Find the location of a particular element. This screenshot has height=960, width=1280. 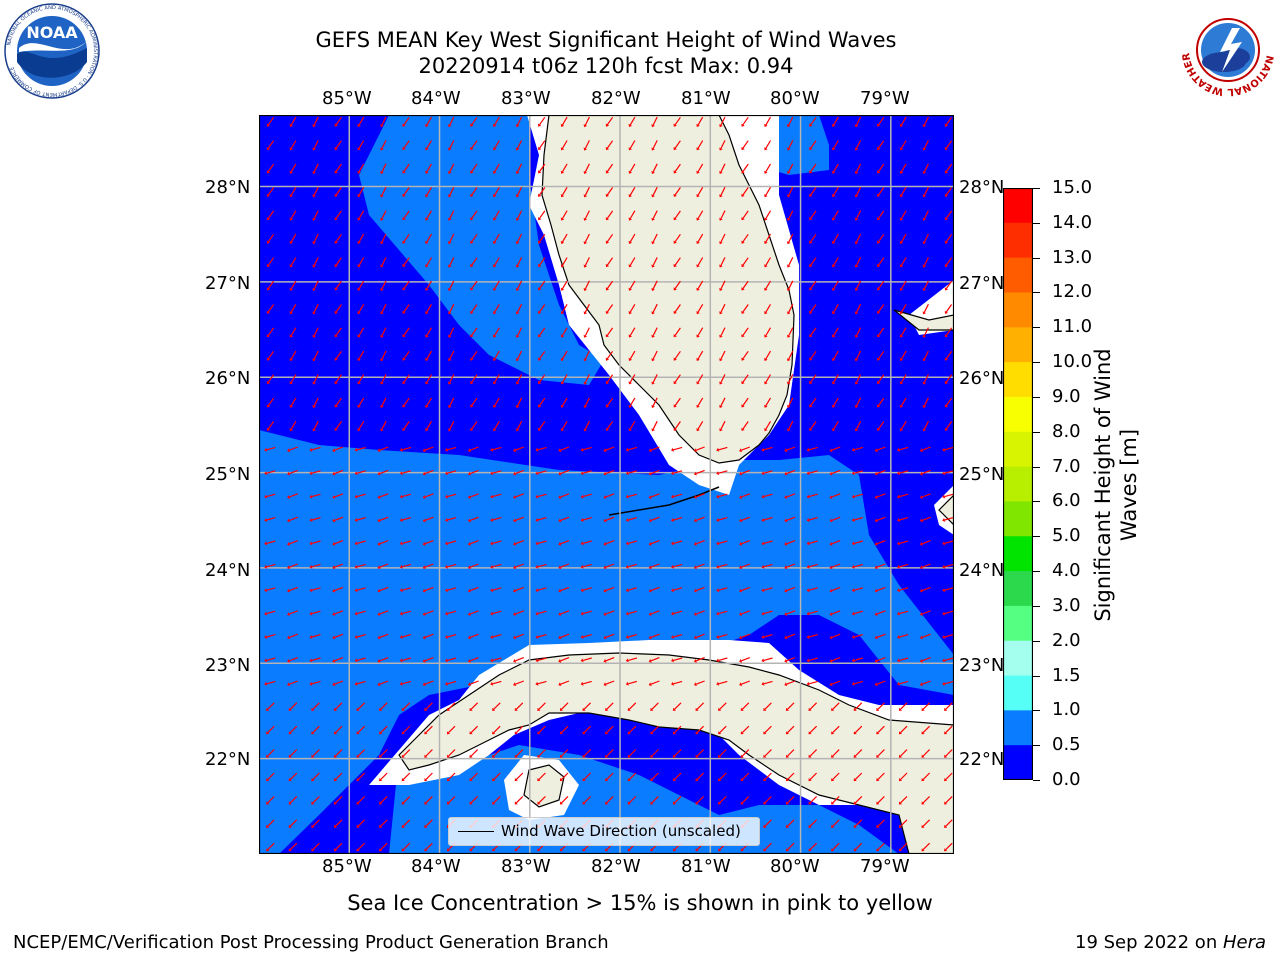

lon-label-bottom: 82°W is located at coordinates (616, 866).